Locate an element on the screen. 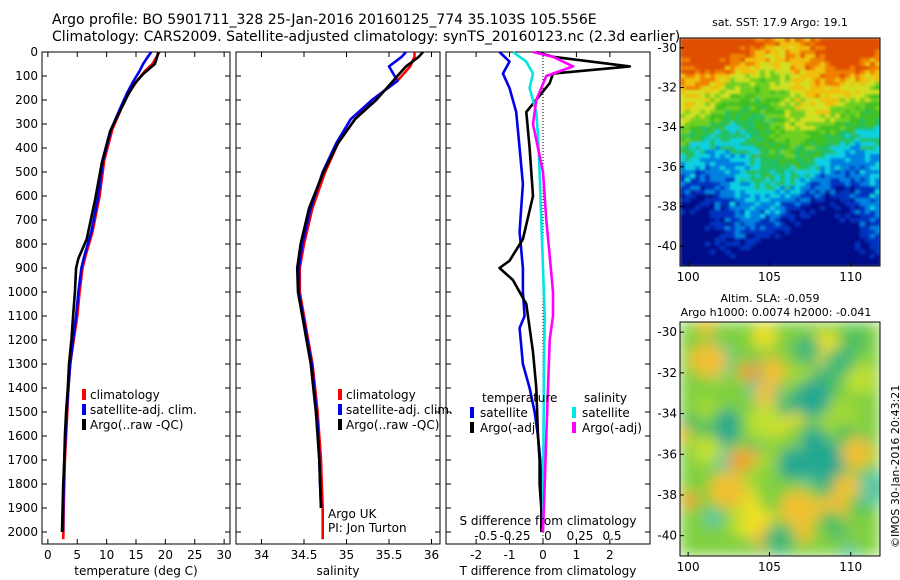  y-tick-label: 300 is located at coordinates (26, 124).